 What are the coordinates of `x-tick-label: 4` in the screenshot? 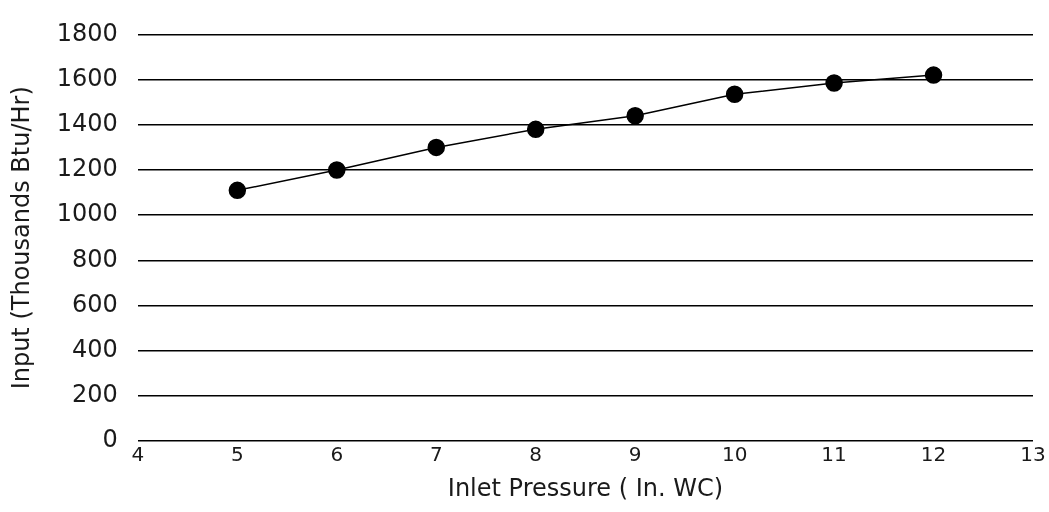 It's located at (138, 454).